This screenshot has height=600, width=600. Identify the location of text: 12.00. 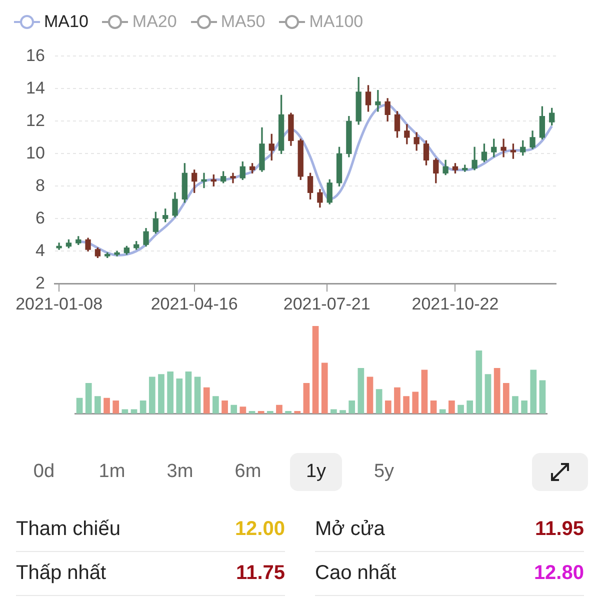
(259, 529).